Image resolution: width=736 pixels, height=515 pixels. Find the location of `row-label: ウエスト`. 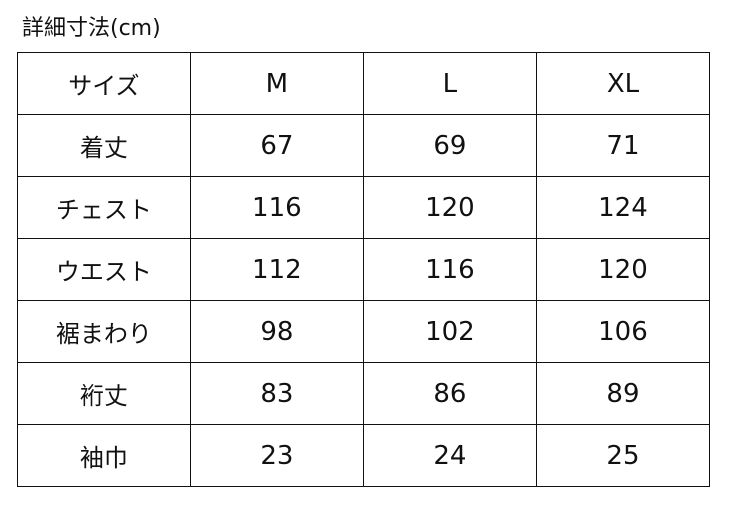

row-label: ウエスト is located at coordinates (104, 269).